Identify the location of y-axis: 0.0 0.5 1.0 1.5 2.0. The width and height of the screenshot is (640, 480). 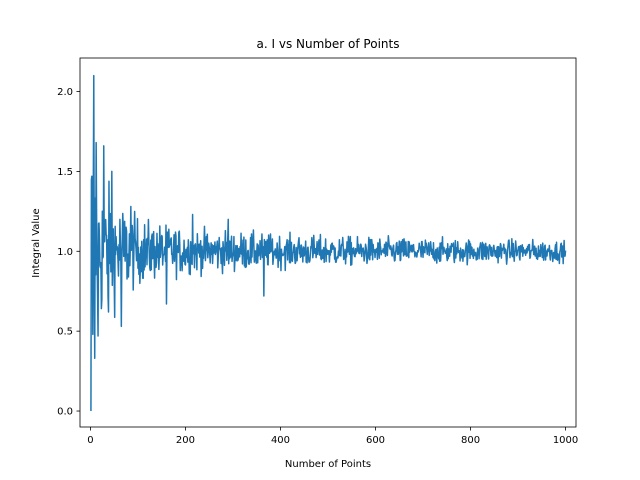
(68, 252).